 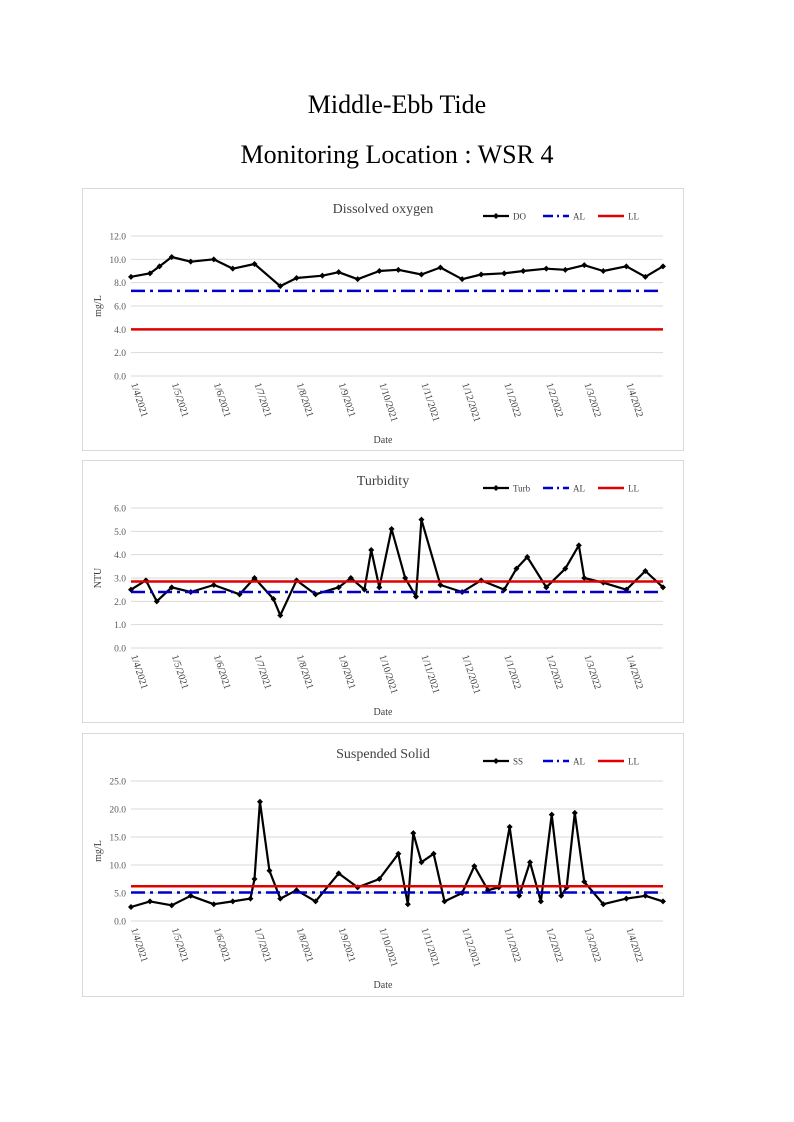 What do you see at coordinates (117, 811) in the screenshot?
I see `y-tick-label: 20.0` at bounding box center [117, 811].